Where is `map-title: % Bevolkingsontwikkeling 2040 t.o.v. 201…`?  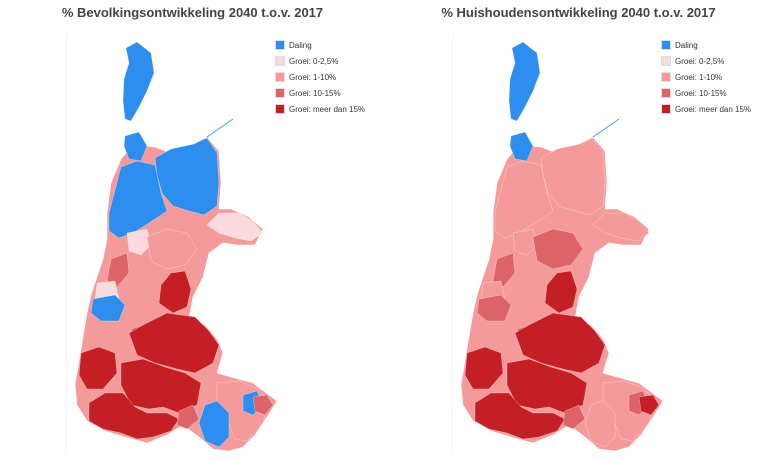 map-title: % Bevolkingsontwikkeling 2040 t.o.v. 201… is located at coordinates (192, 12).